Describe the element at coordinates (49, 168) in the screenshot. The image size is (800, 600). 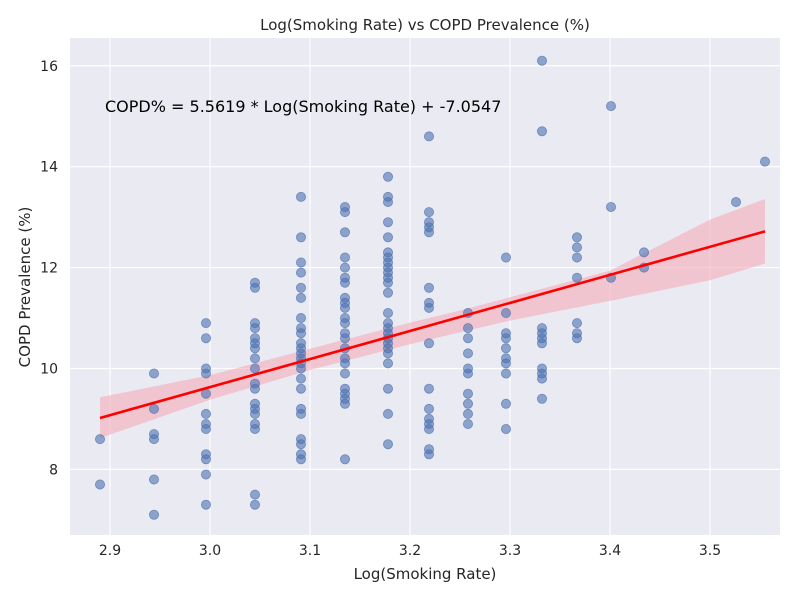
I see `y-tick-label: 14` at that location.